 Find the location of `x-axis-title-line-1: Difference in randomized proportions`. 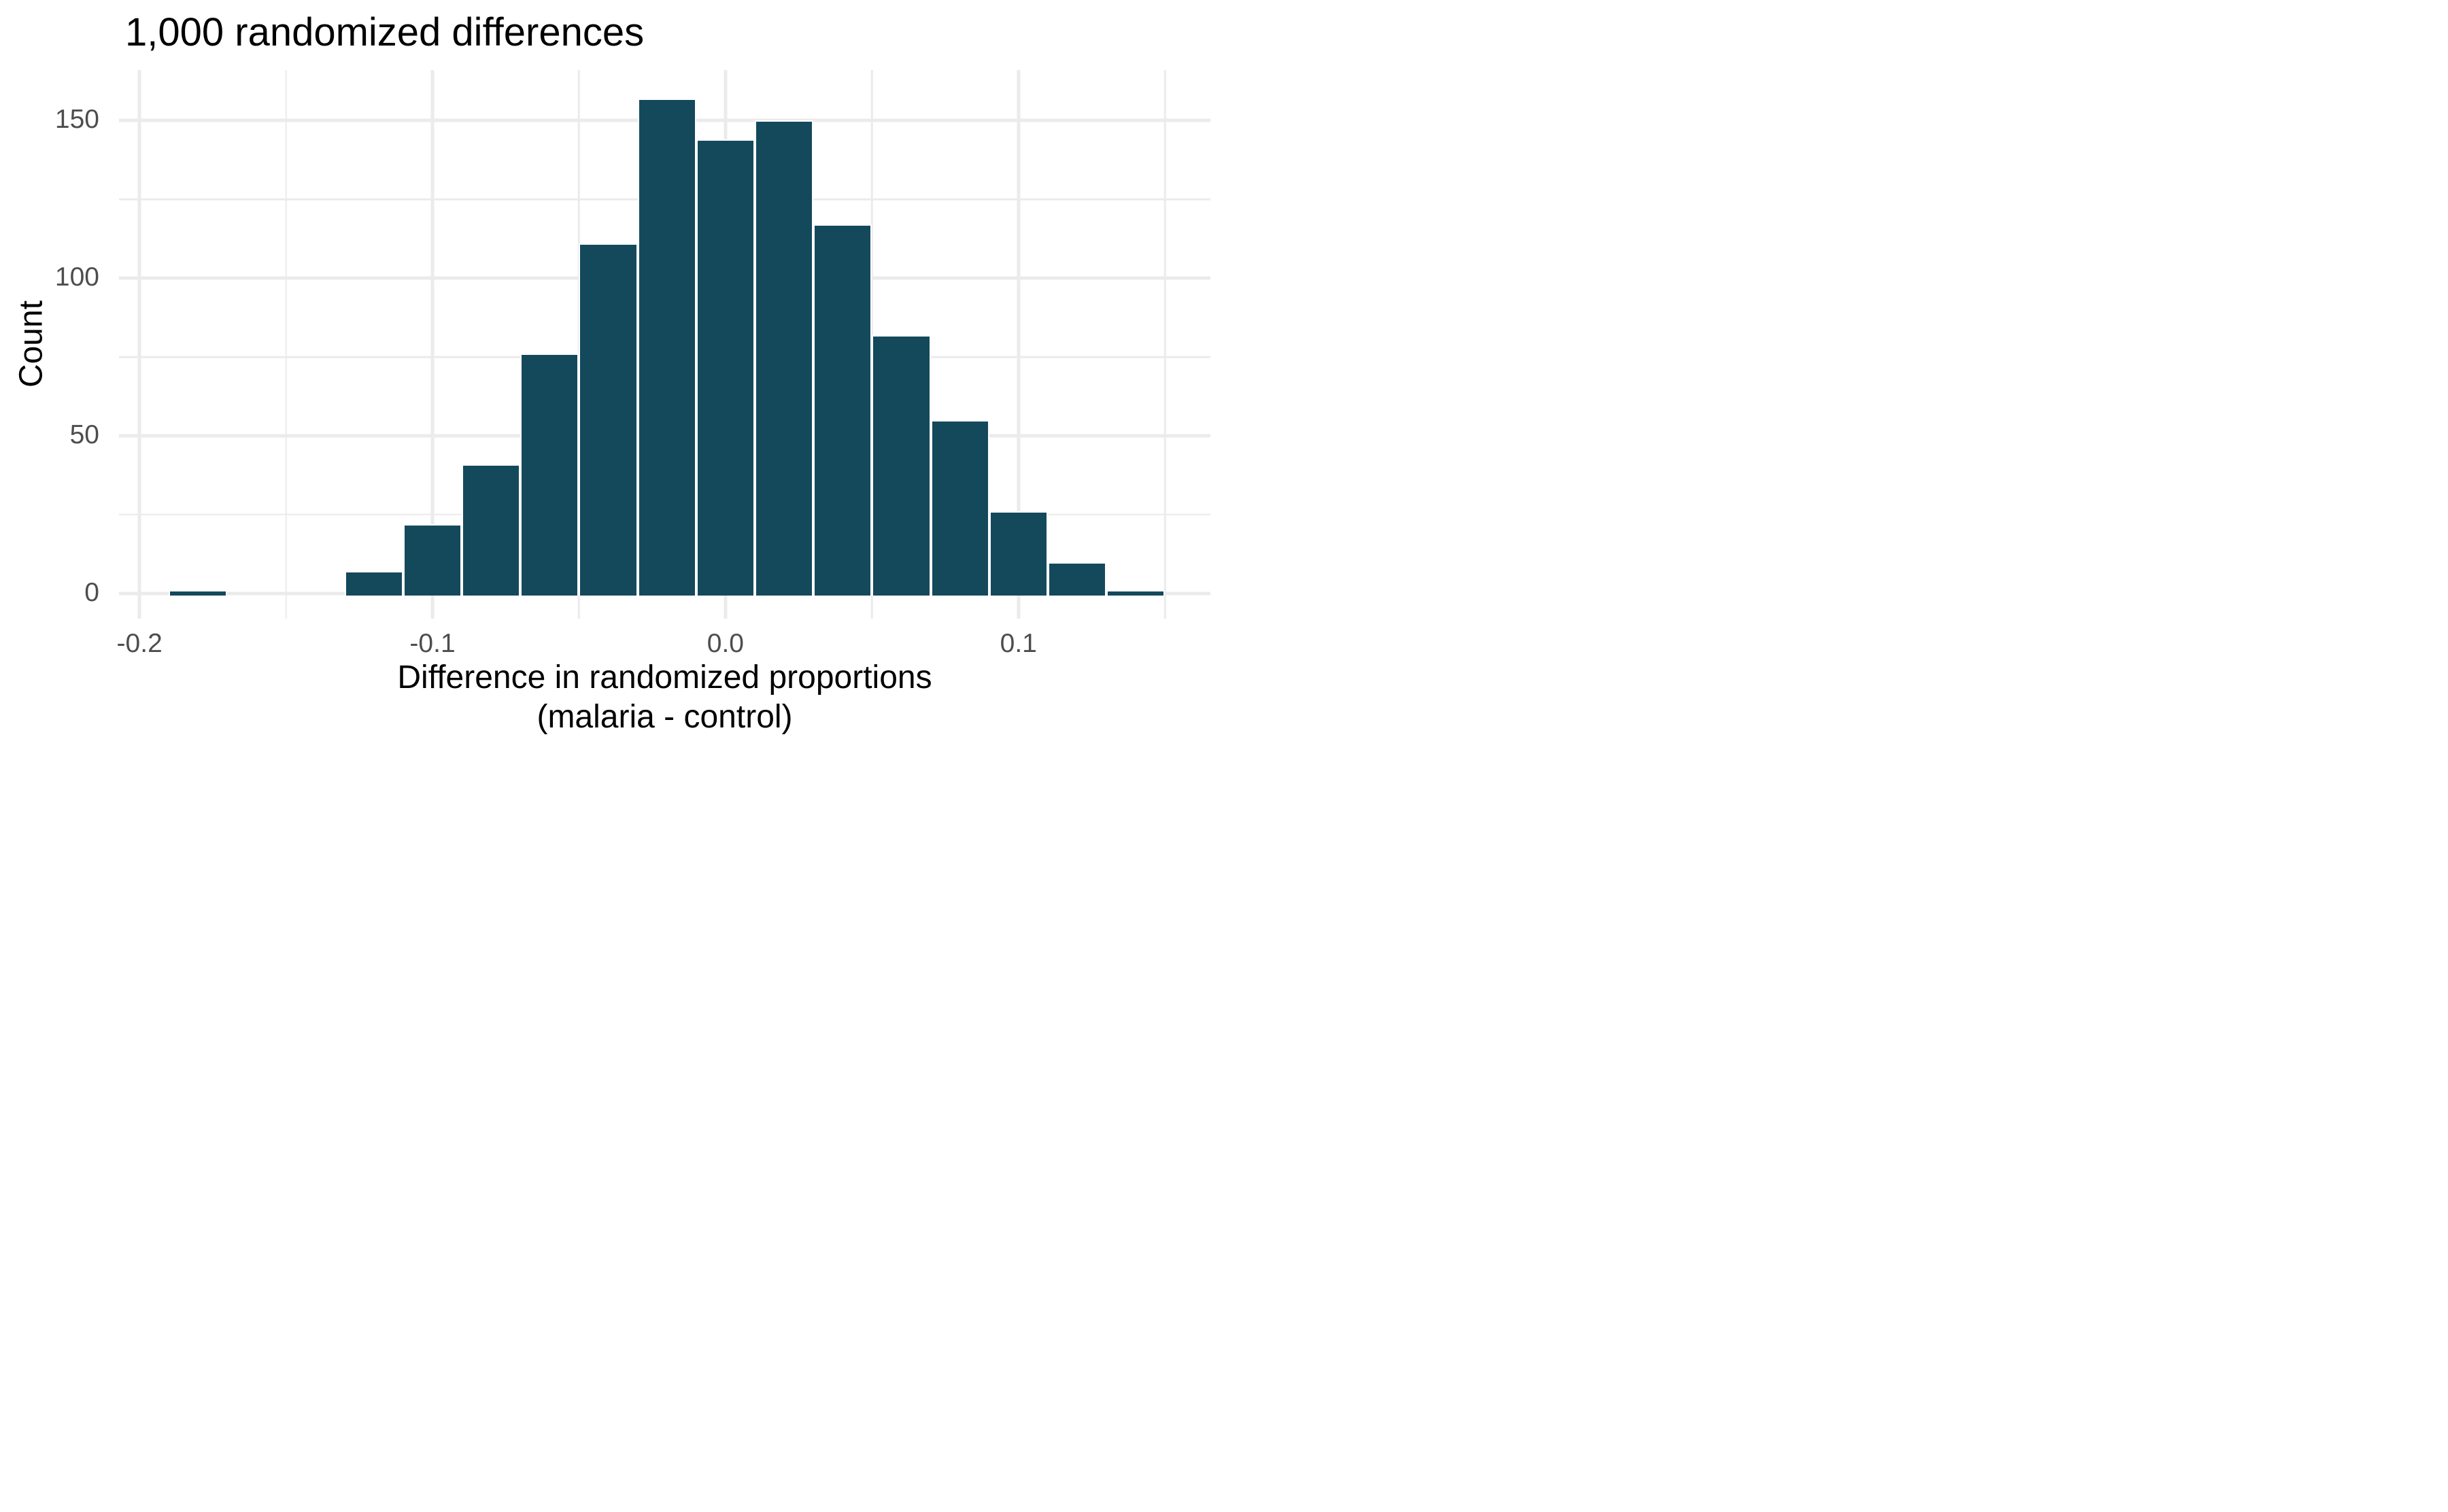

x-axis-title-line-1: Difference in randomized proportions is located at coordinates (665, 677).